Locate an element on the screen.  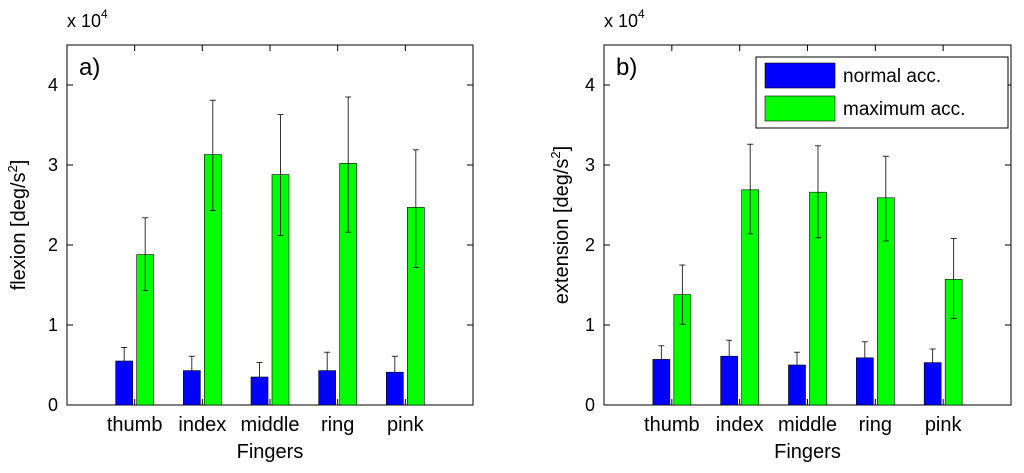
legend-label-maximum: maximum acc. is located at coordinates (904, 109).